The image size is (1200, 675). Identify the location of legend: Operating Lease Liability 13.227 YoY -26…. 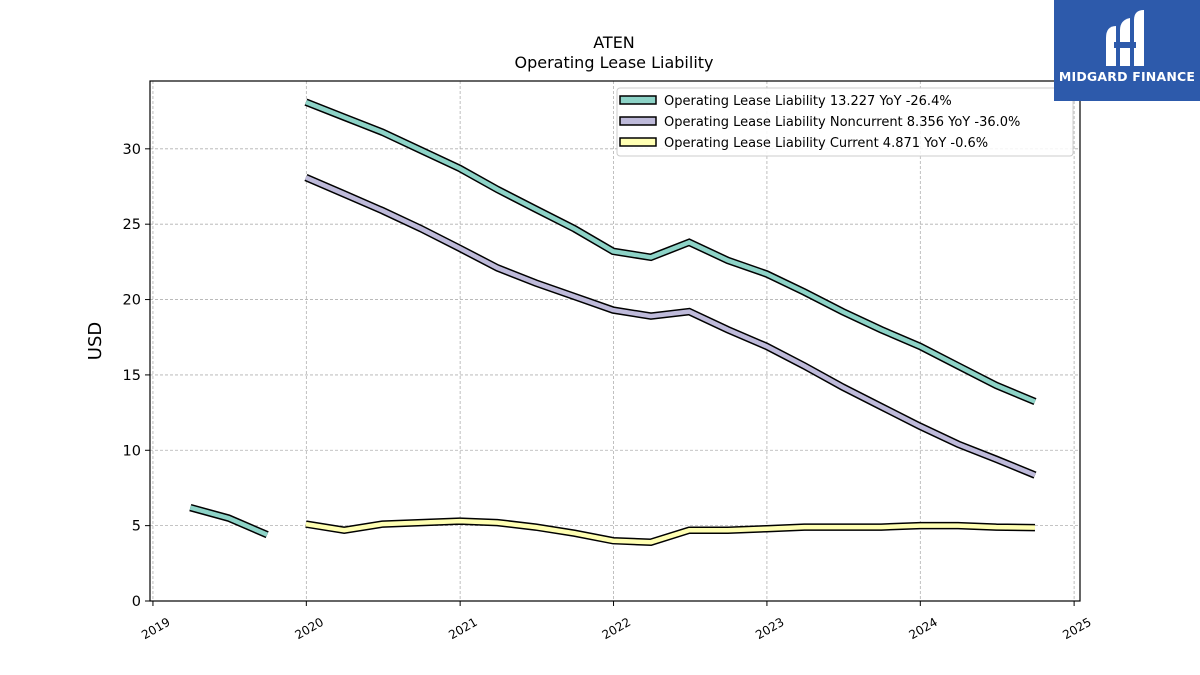
(845, 122).